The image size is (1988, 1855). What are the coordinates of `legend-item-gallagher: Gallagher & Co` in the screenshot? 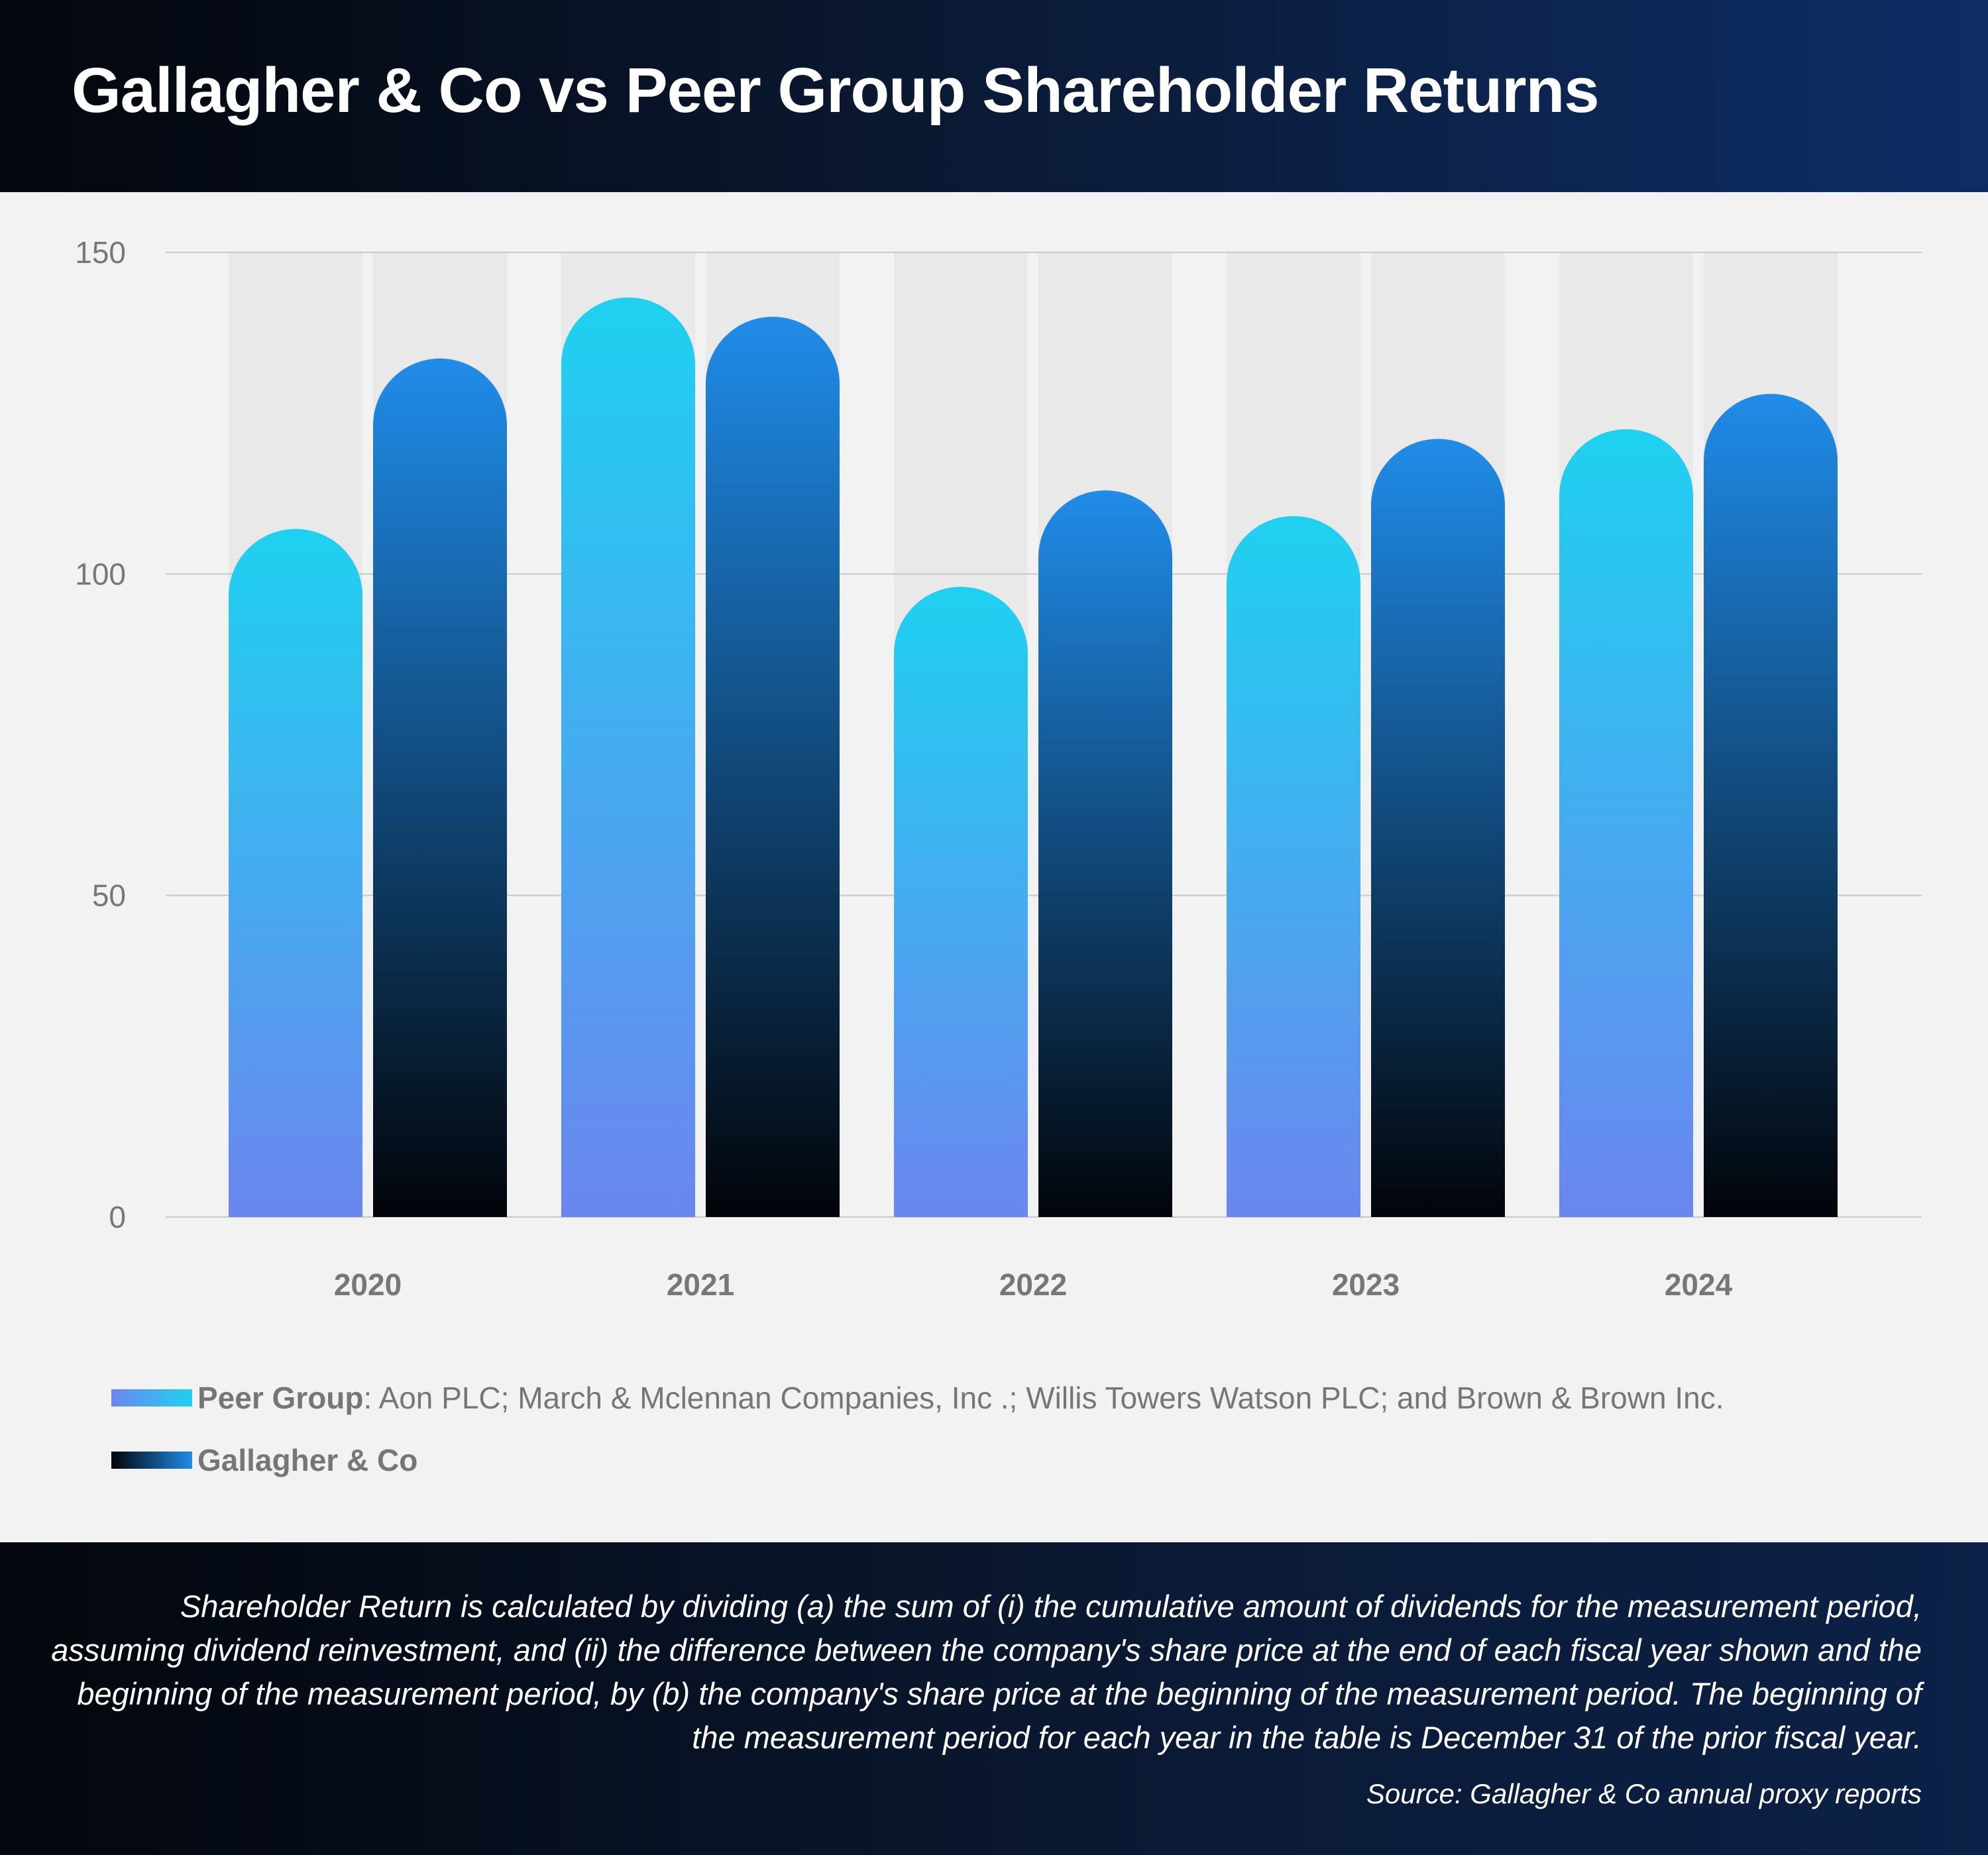 It's located at (264, 1460).